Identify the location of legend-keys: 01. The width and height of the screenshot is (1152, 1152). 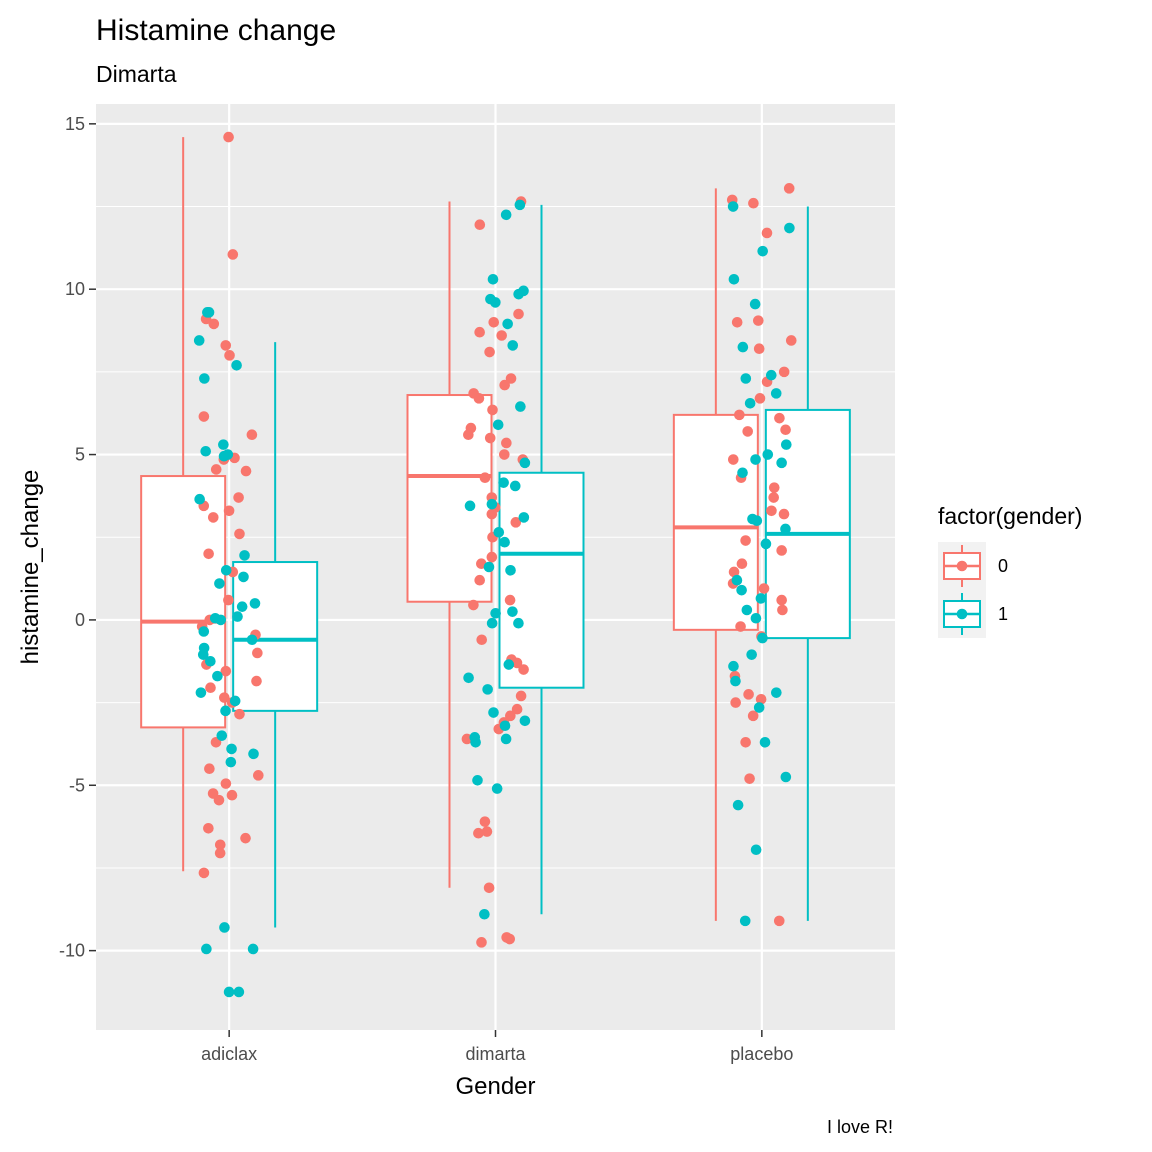
(973, 590).